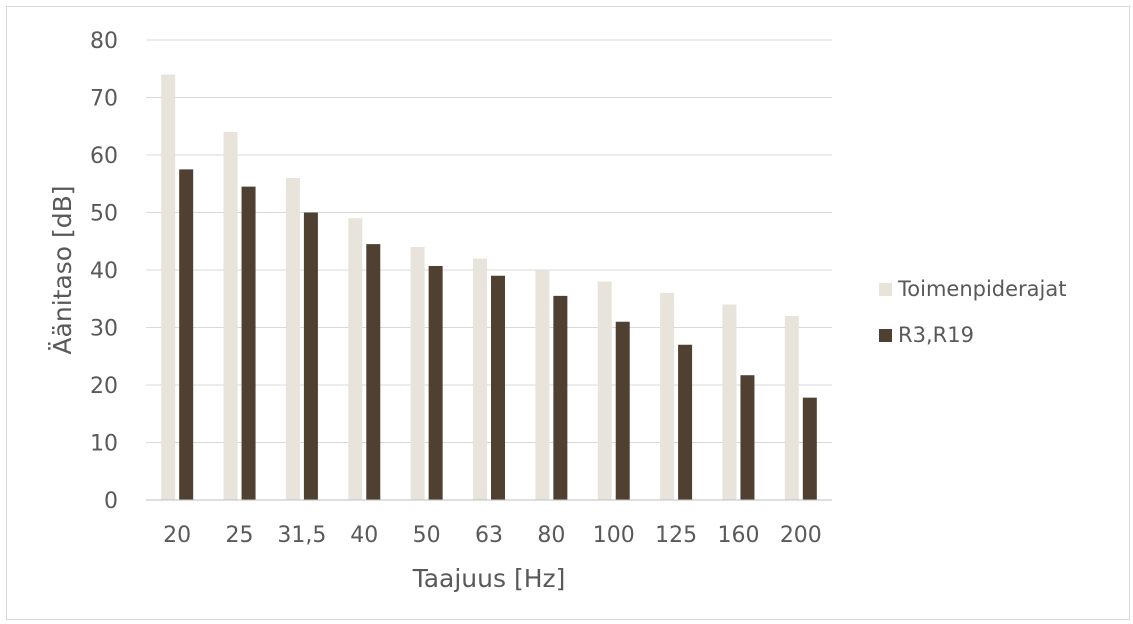  Describe the element at coordinates (301, 535) in the screenshot. I see `x-tick-label: 31,5` at that location.